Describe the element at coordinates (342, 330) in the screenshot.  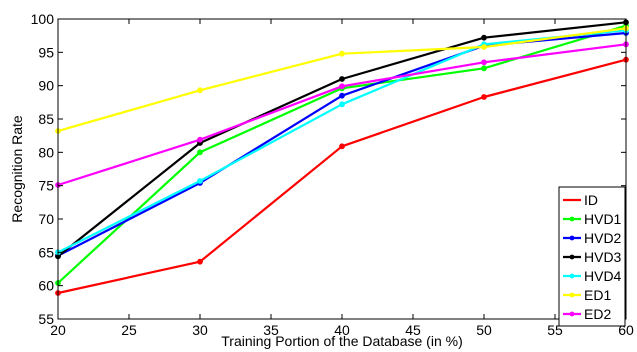
I see `x-tick-label: 40` at that location.